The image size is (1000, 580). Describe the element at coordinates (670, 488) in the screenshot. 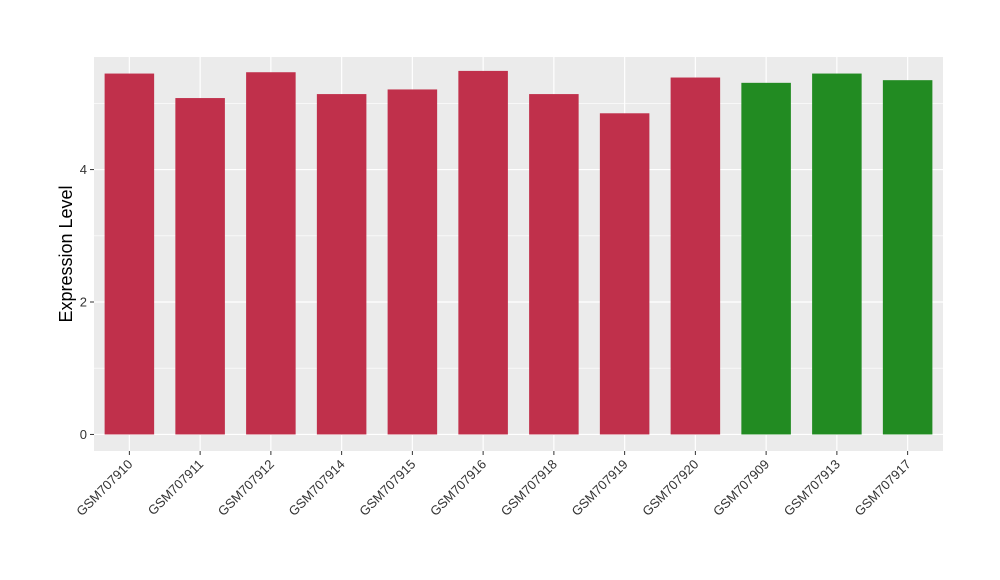

I see `x-tick-label: GSM707920` at that location.